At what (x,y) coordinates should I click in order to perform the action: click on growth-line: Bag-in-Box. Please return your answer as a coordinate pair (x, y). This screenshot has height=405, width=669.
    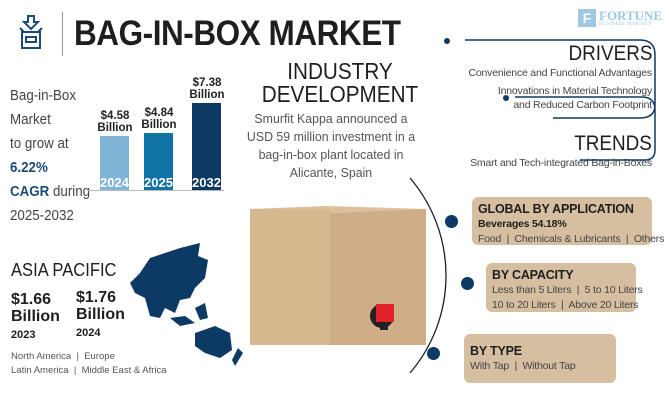
    Looking at the image, I should click on (43, 96).